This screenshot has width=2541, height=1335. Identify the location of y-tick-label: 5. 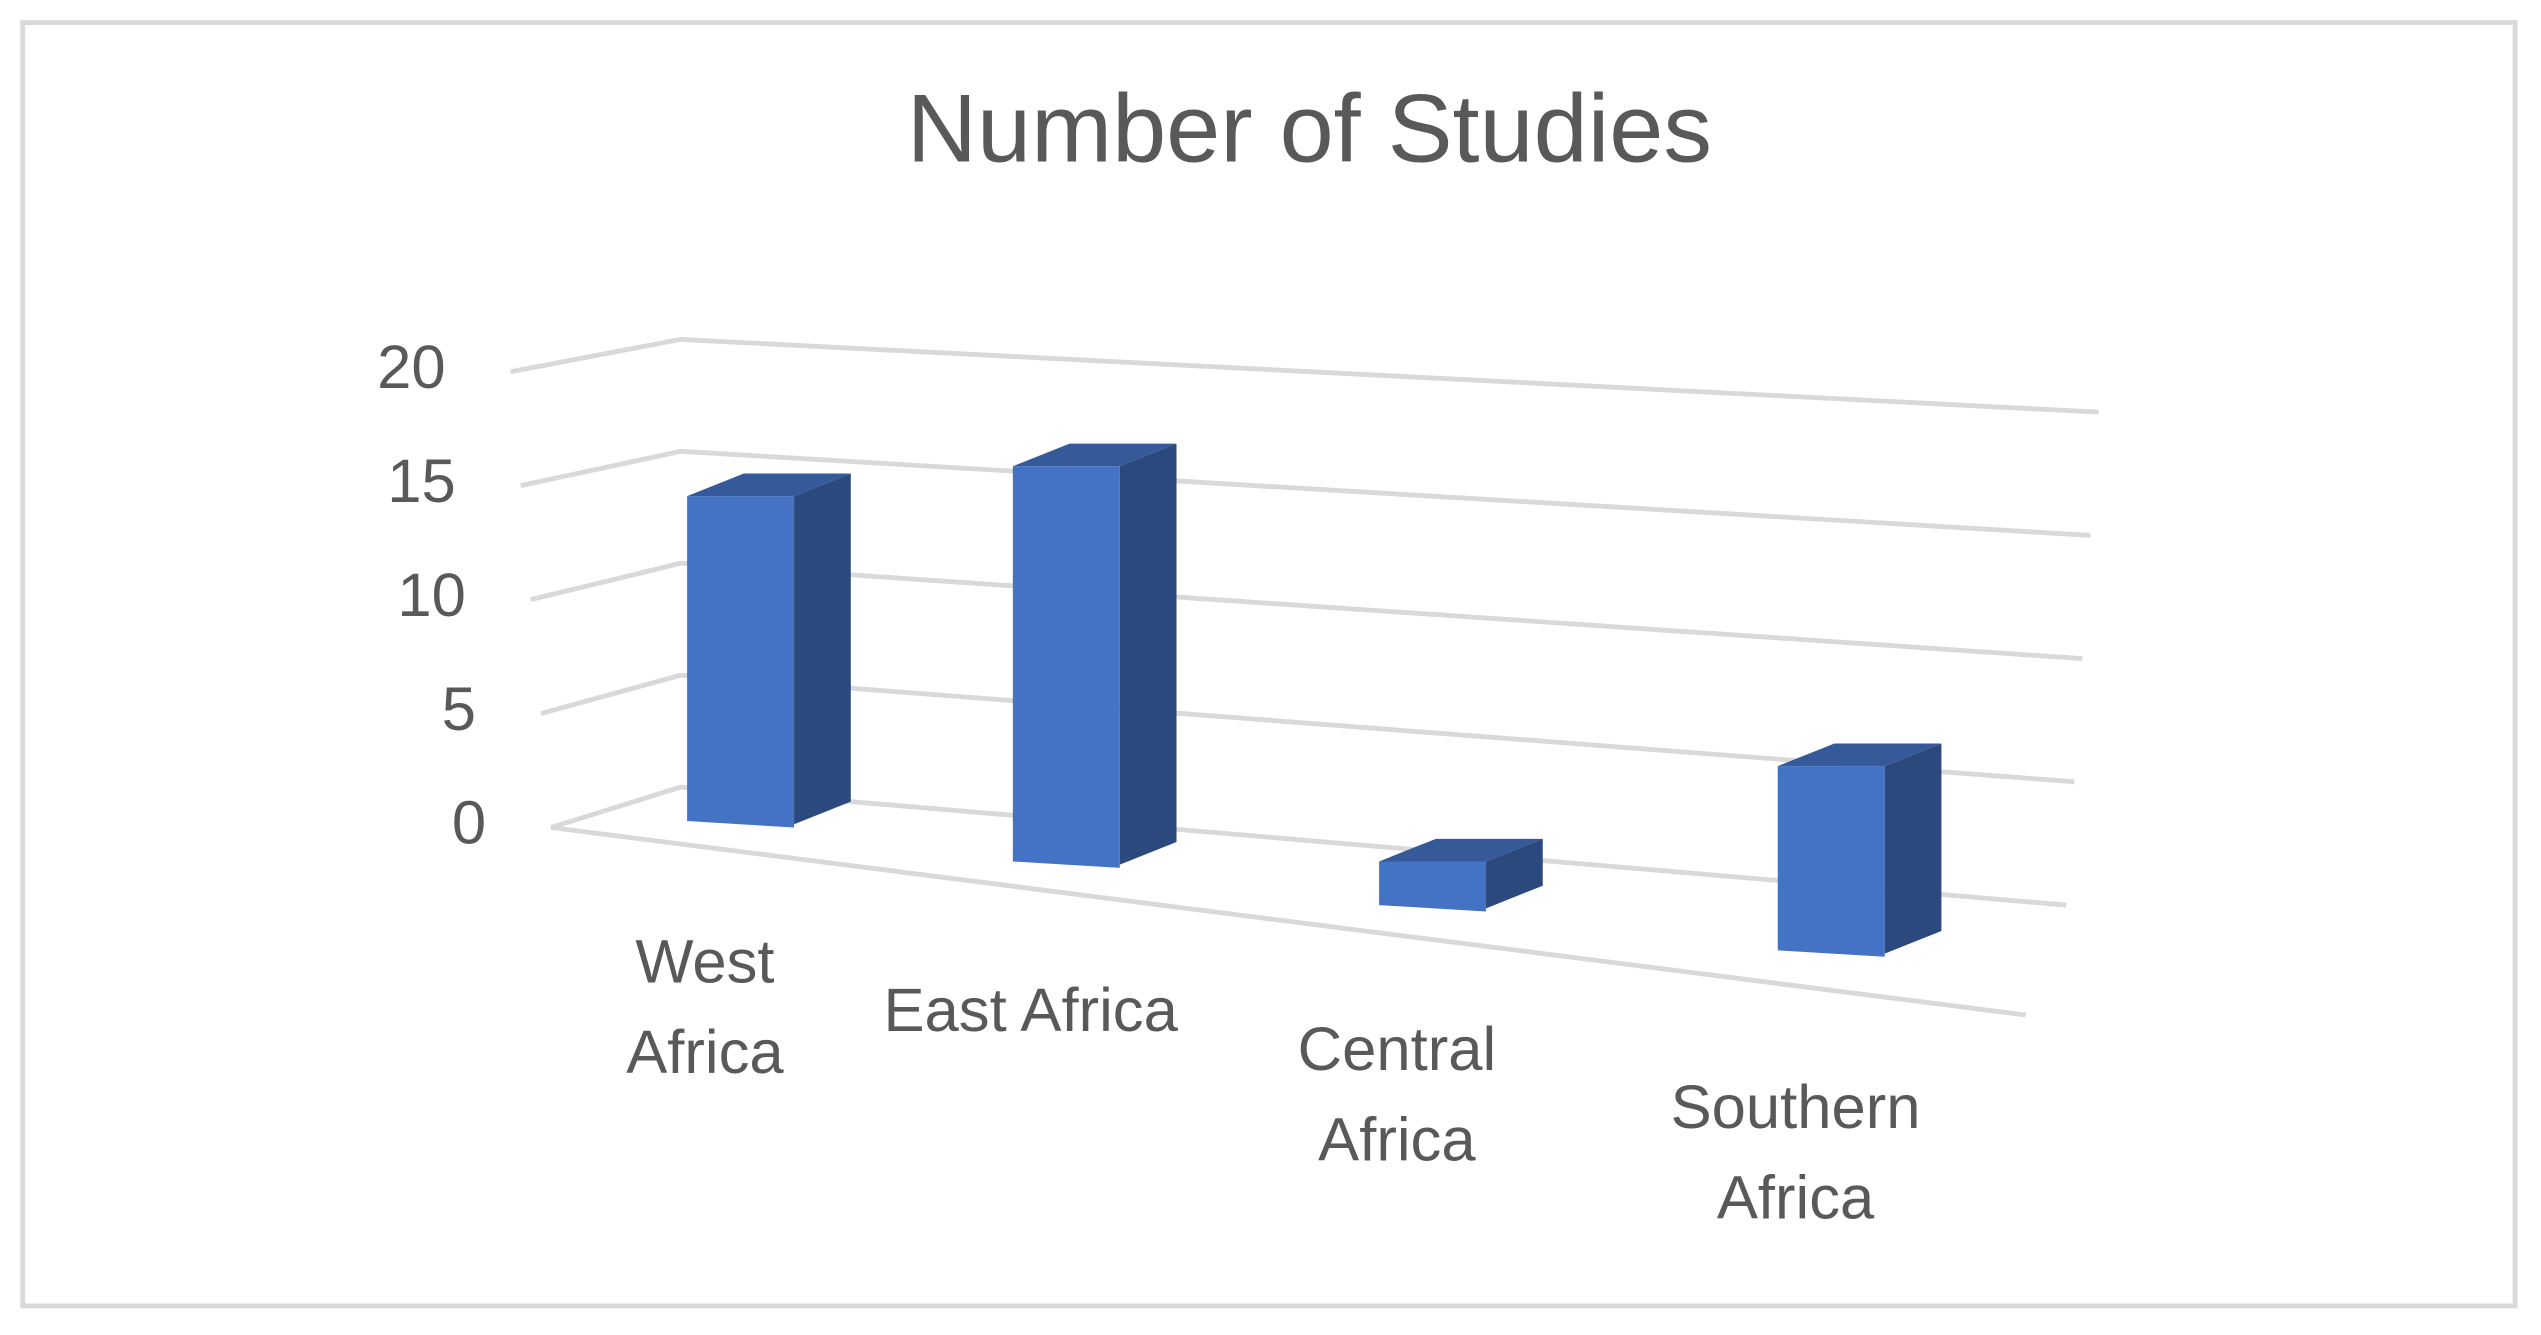
(459, 709).